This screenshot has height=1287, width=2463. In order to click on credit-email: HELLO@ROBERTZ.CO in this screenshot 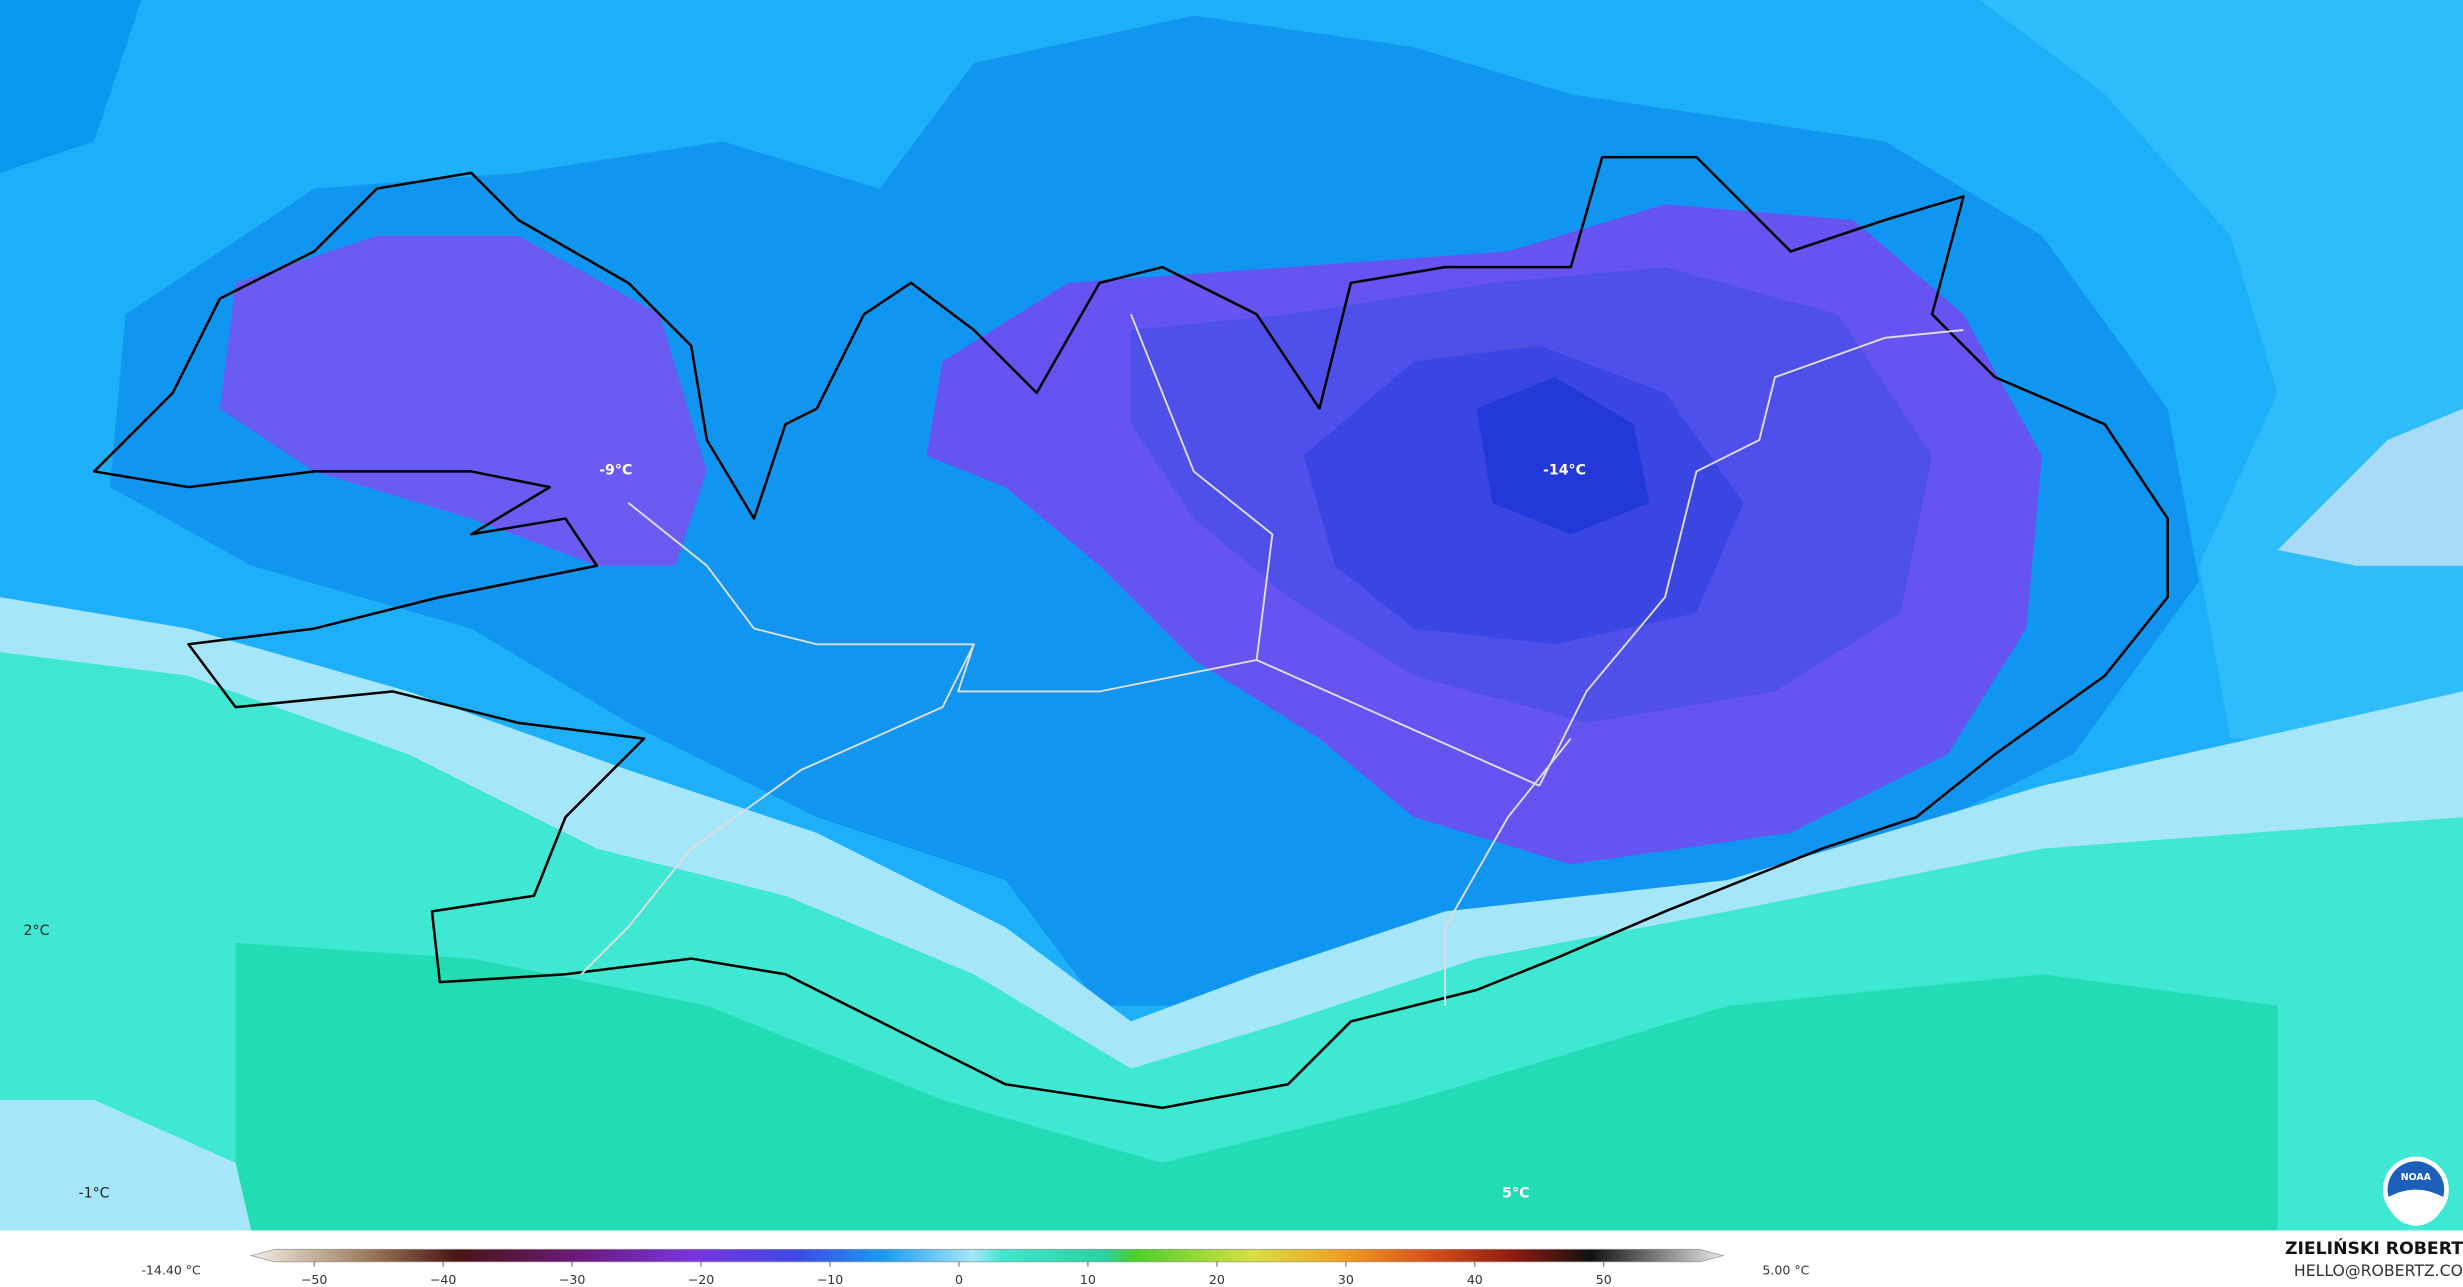, I will do `click(2378, 1270)`.